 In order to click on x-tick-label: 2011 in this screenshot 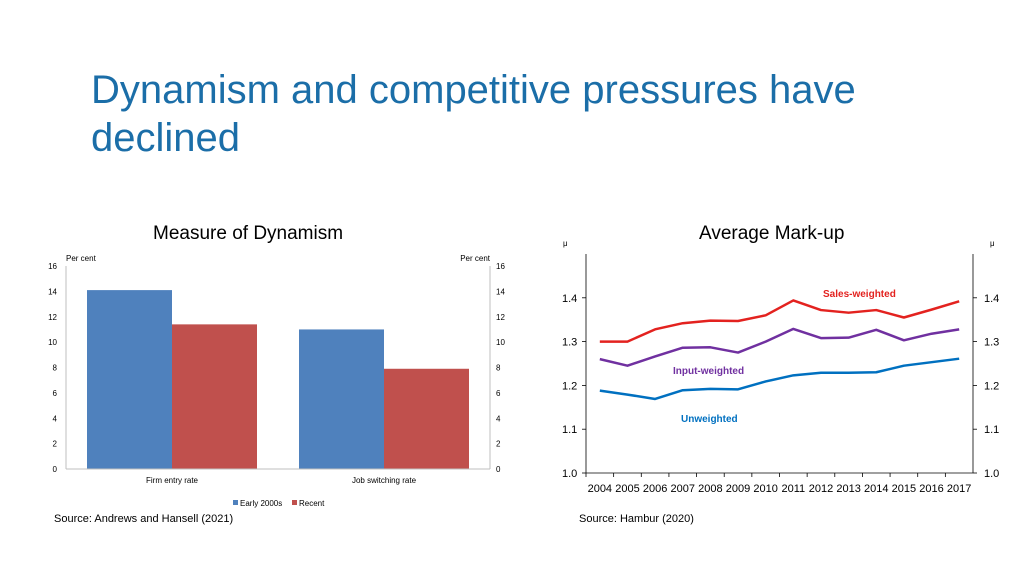, I will do `click(793, 489)`.